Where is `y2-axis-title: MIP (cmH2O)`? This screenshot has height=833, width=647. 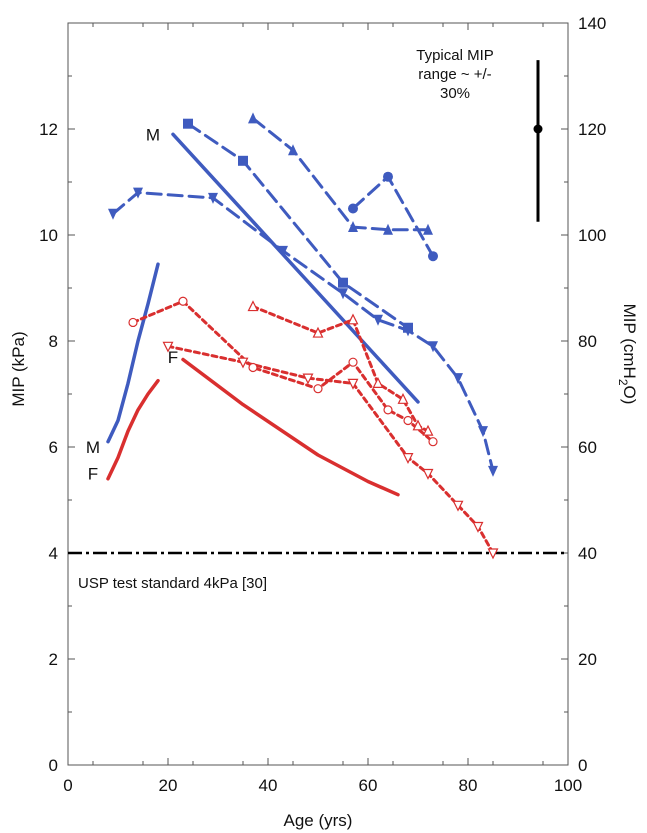
y2-axis-title: MIP (cmH2O) is located at coordinates (627, 354).